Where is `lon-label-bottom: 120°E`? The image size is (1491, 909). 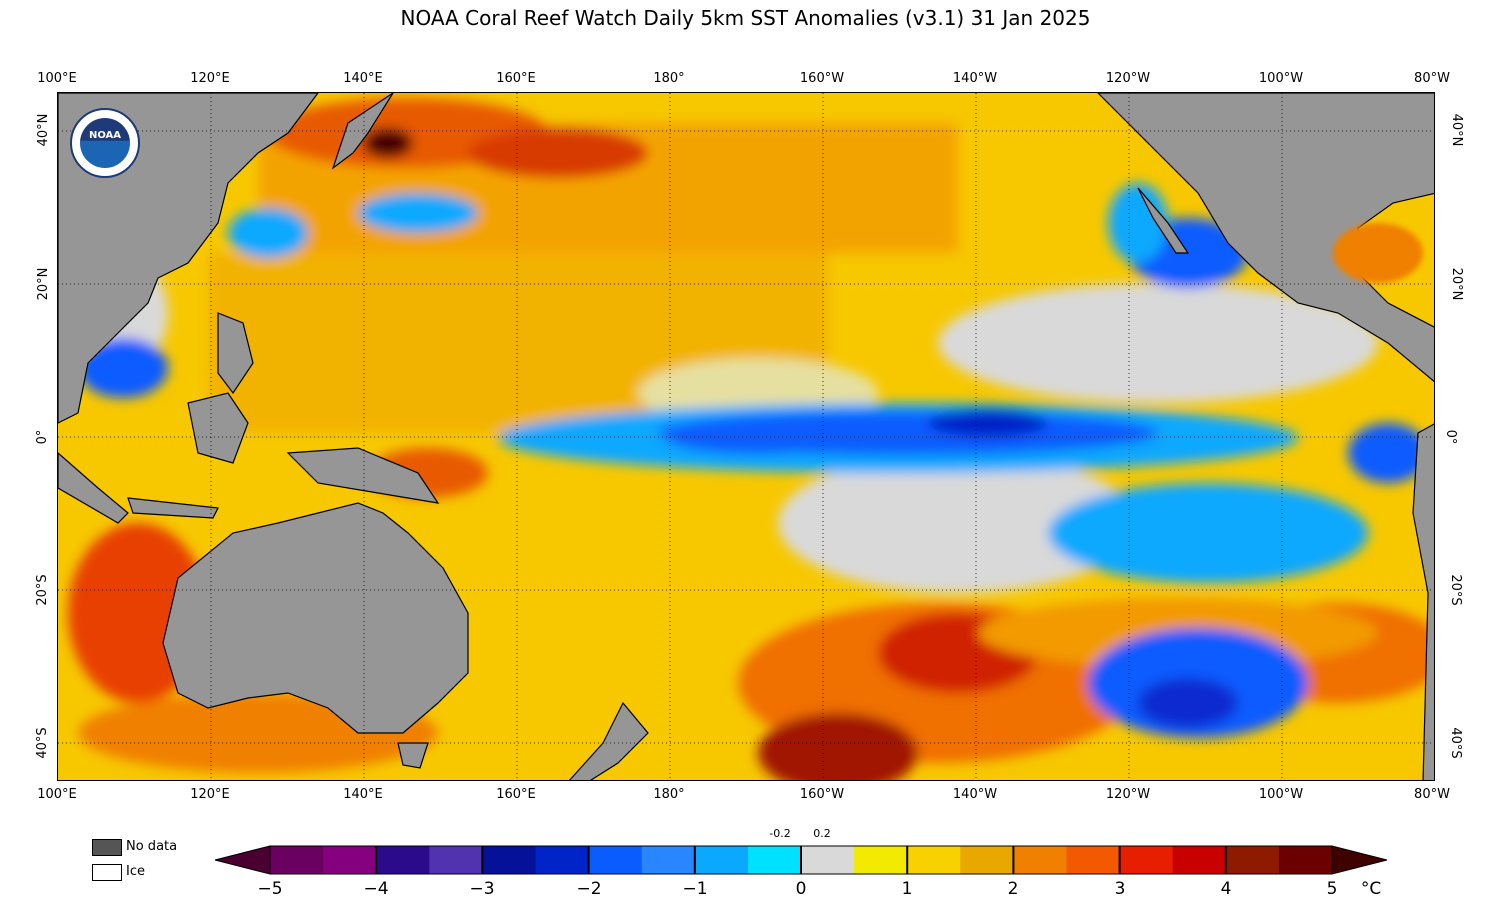
lon-label-bottom: 120°E is located at coordinates (210, 794).